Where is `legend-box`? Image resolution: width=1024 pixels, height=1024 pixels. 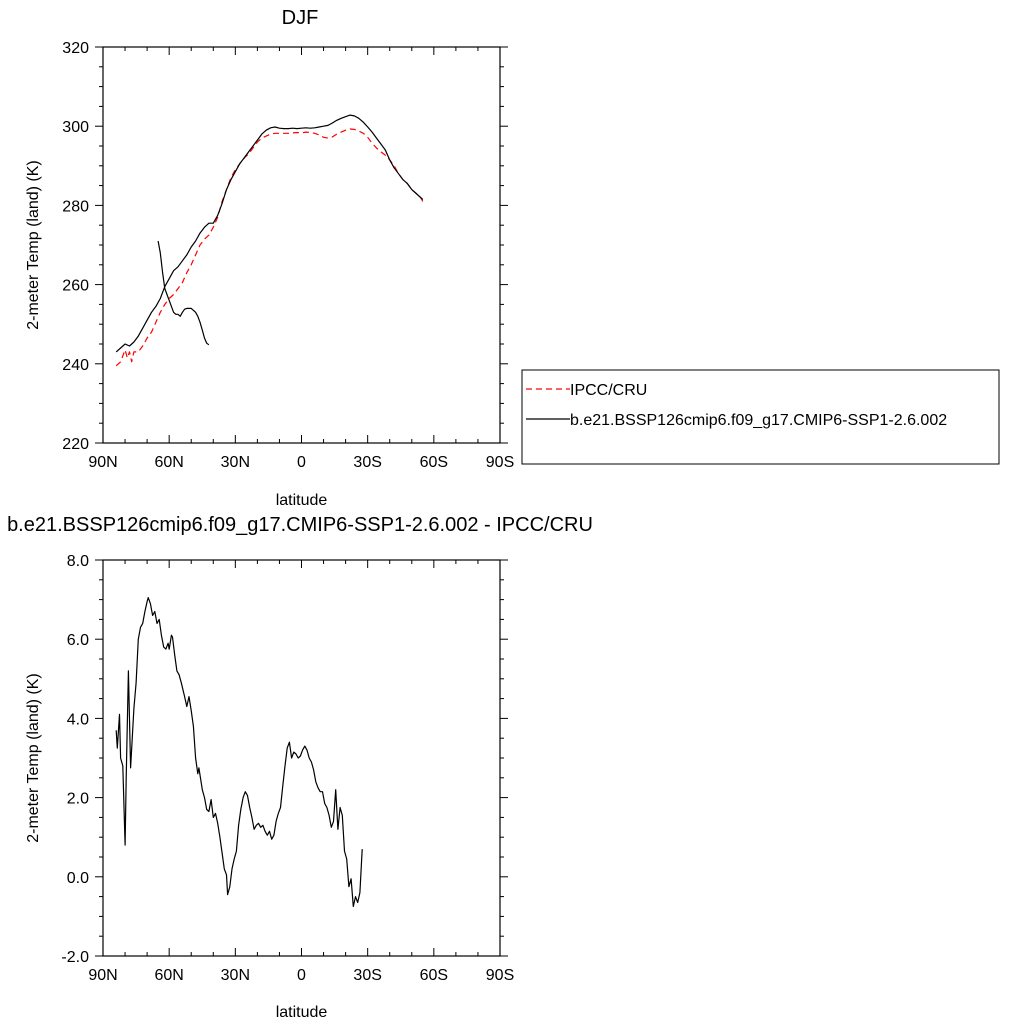 legend-box is located at coordinates (760, 417).